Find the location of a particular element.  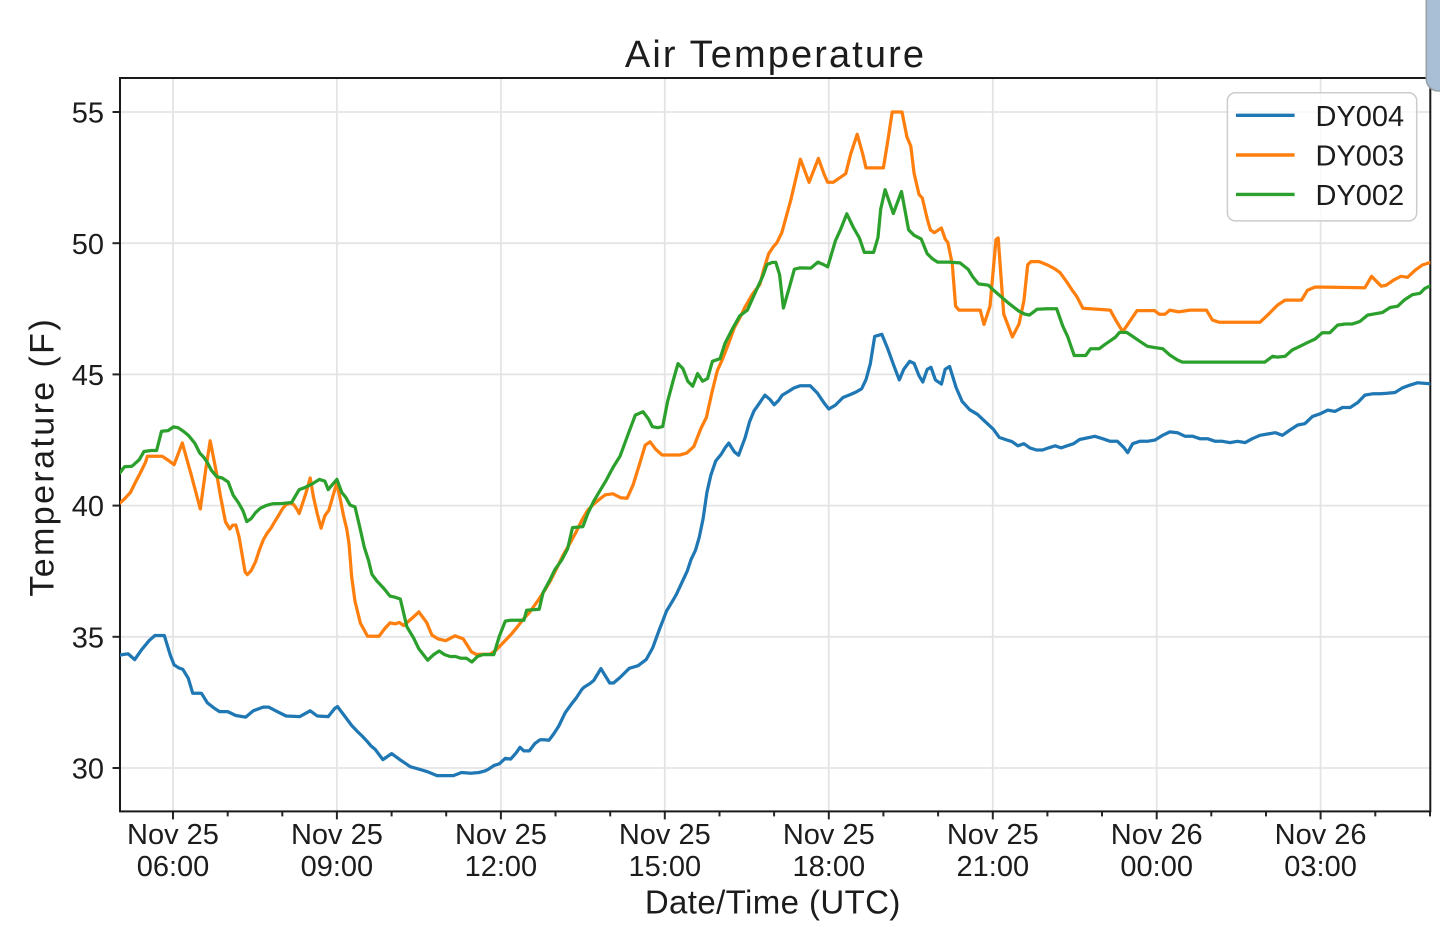

svg-text: 03:00 is located at coordinates (1320, 867).